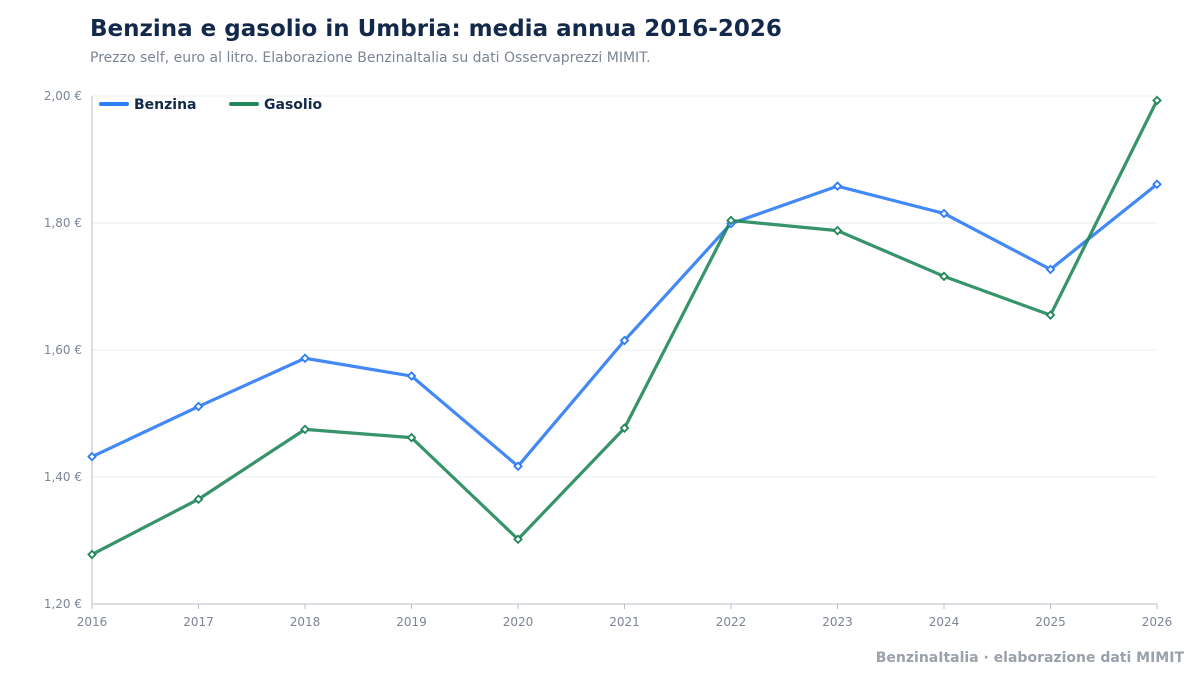  Describe the element at coordinates (92, 622) in the screenshot. I see `x-tick-label: 2016` at that location.